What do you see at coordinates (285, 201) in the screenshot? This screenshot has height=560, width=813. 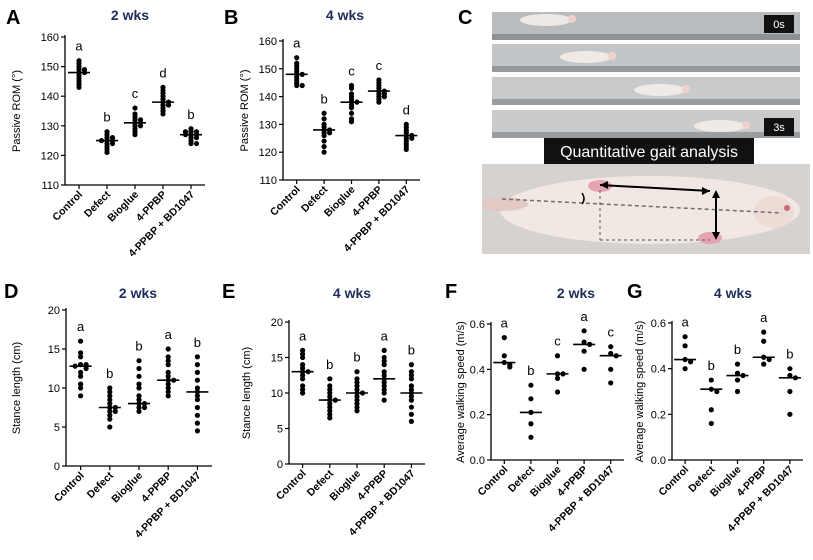 I see `panel-b-x-tick-label: Control` at bounding box center [285, 201].